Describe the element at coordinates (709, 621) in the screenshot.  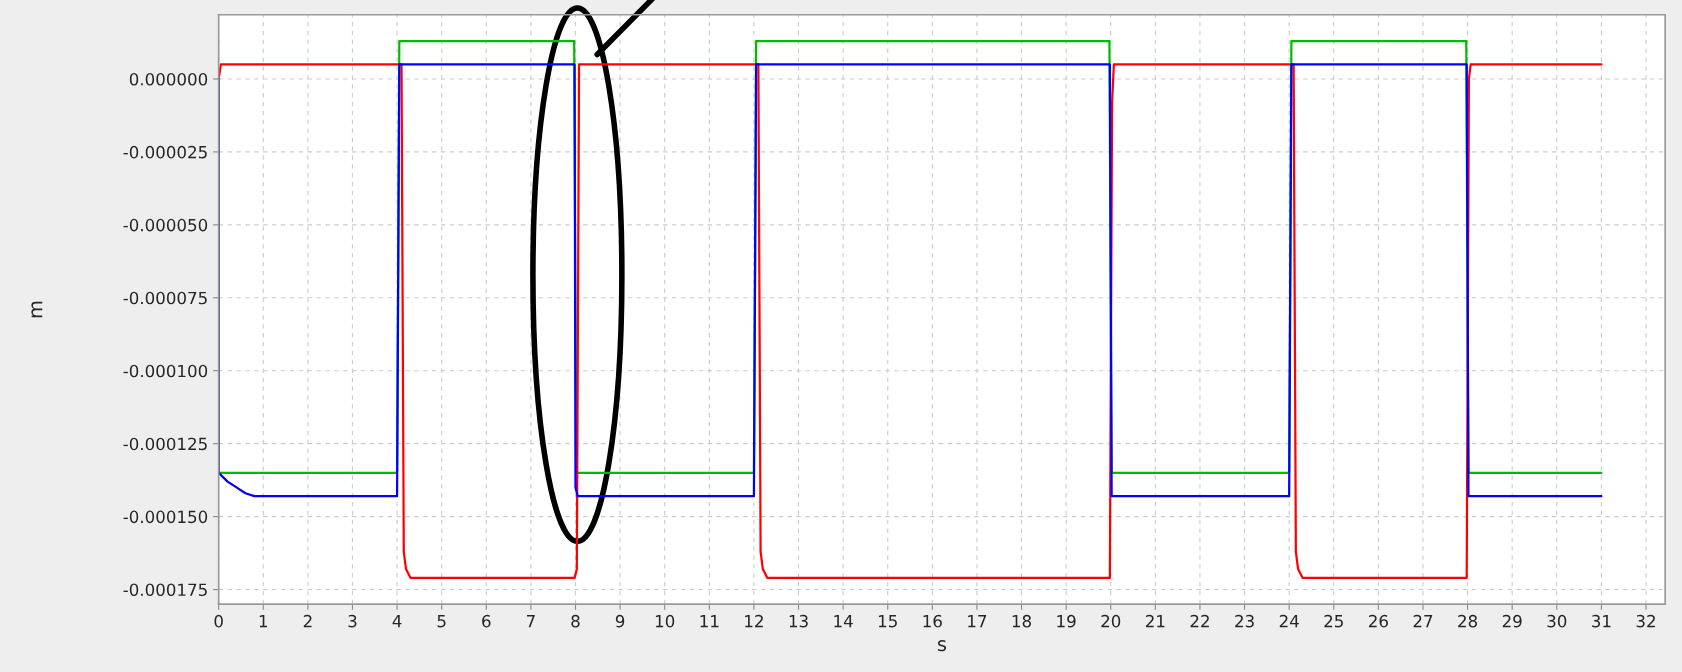
I see `x-tick-label: 11` at that location.